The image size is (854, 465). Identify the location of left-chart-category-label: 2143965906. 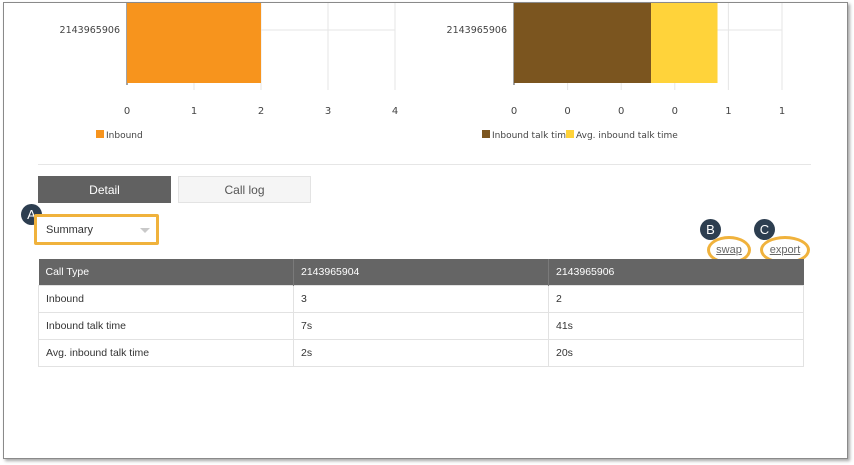
(90, 30).